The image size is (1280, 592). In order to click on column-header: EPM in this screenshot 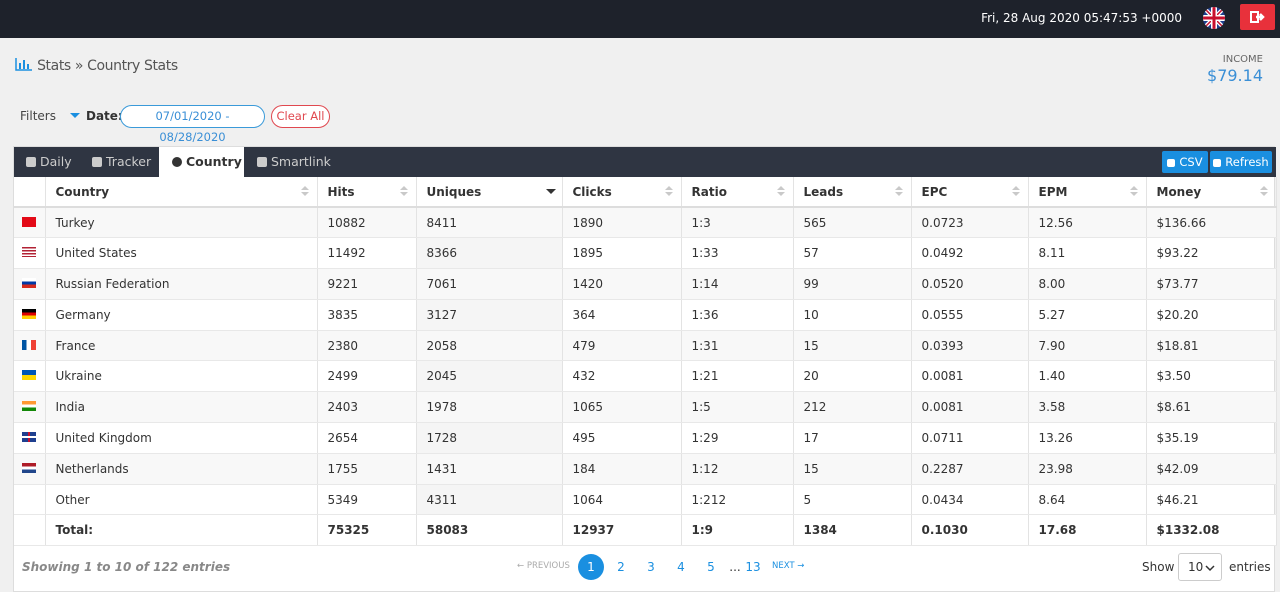, I will do `click(1087, 192)`.